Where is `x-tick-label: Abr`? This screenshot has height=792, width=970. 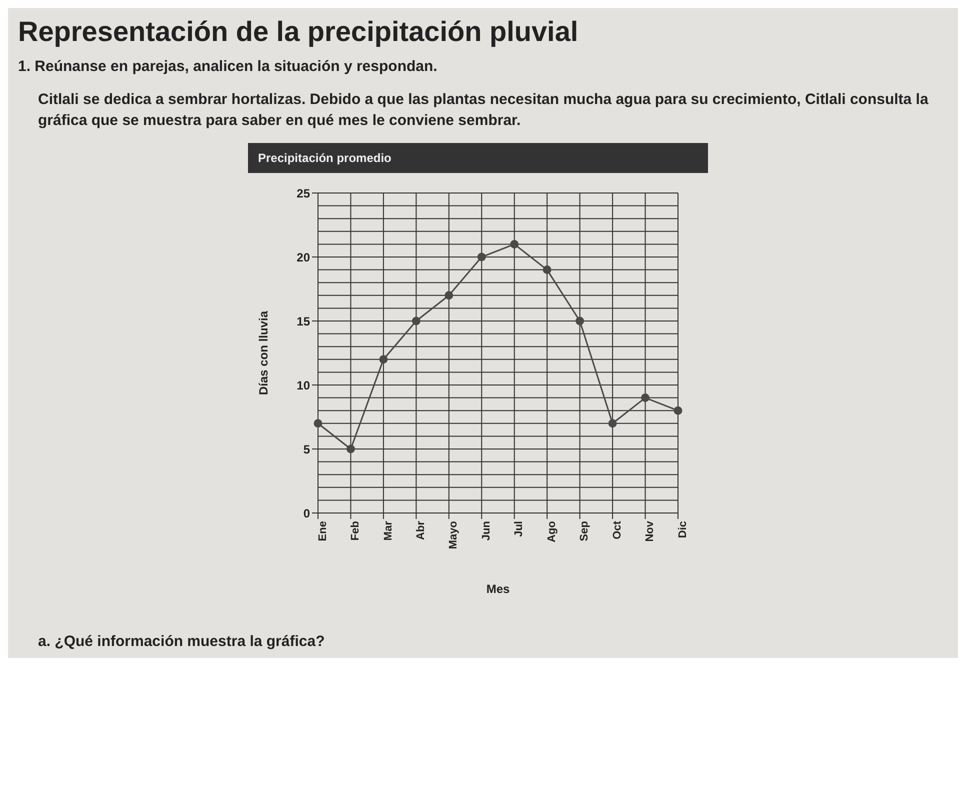
x-tick-label: Abr is located at coordinates (420, 530).